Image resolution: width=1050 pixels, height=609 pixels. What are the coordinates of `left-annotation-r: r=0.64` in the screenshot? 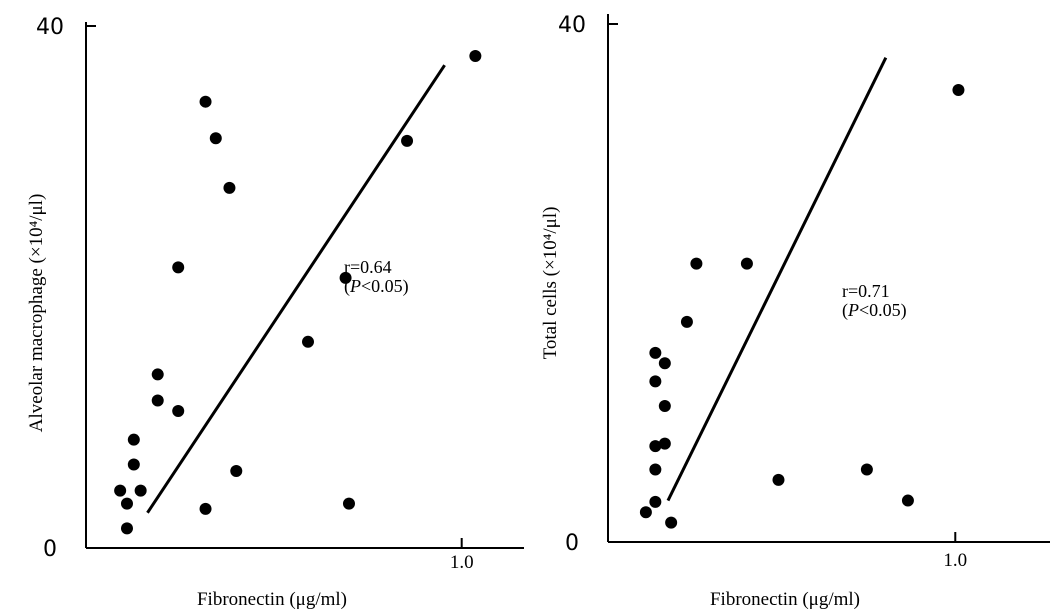 It's located at (368, 267).